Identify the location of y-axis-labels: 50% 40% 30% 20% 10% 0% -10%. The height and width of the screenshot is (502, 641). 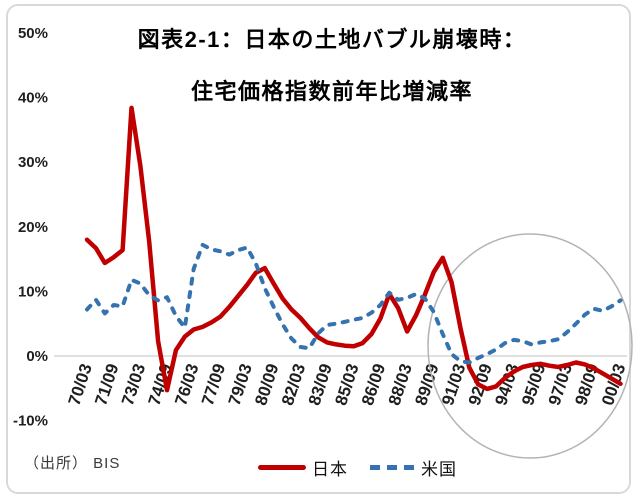
(30, 227).